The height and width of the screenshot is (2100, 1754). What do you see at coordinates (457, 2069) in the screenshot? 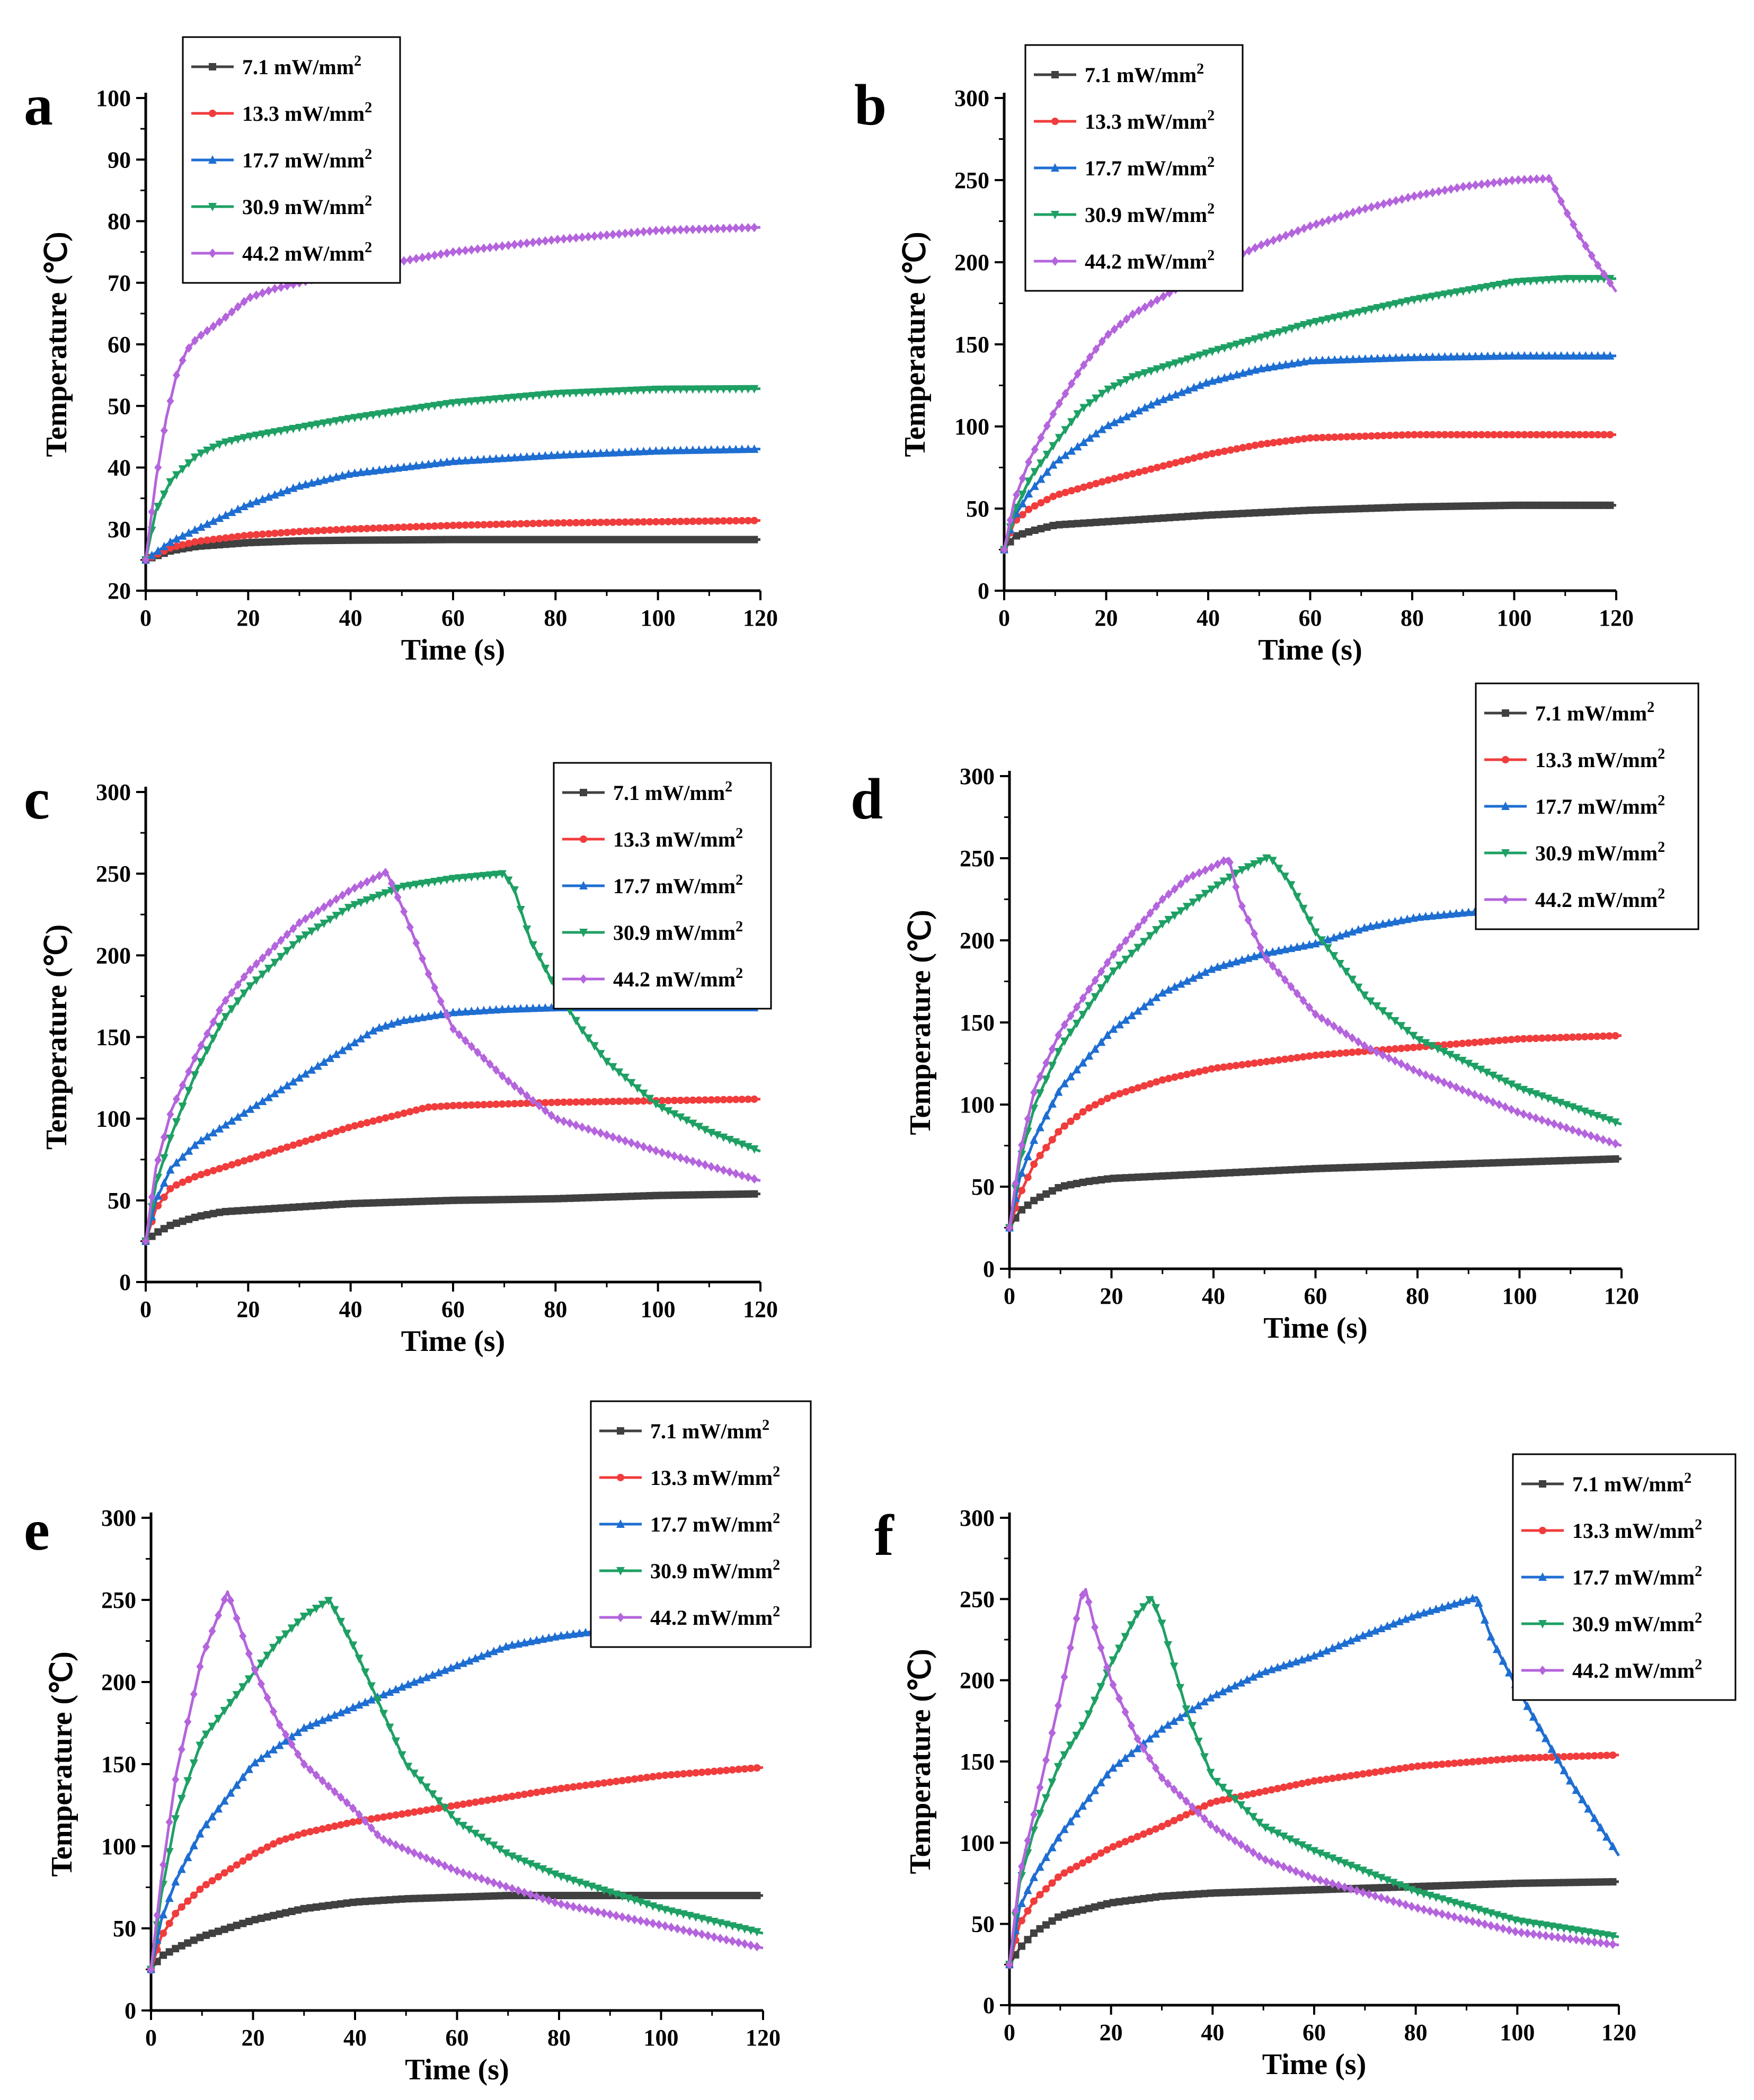
I see `x-axis-title: Time (s)` at bounding box center [457, 2069].